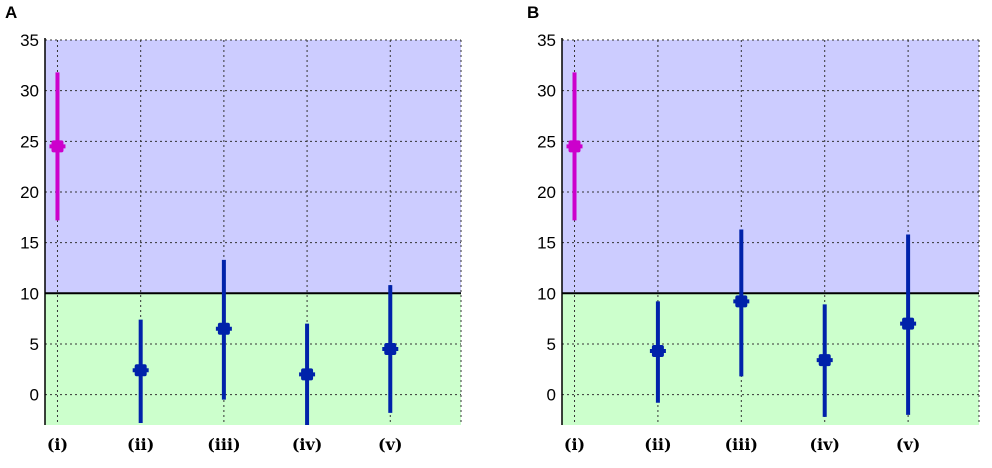  Describe the element at coordinates (11, 12) in the screenshot. I see `panel-label: A` at that location.